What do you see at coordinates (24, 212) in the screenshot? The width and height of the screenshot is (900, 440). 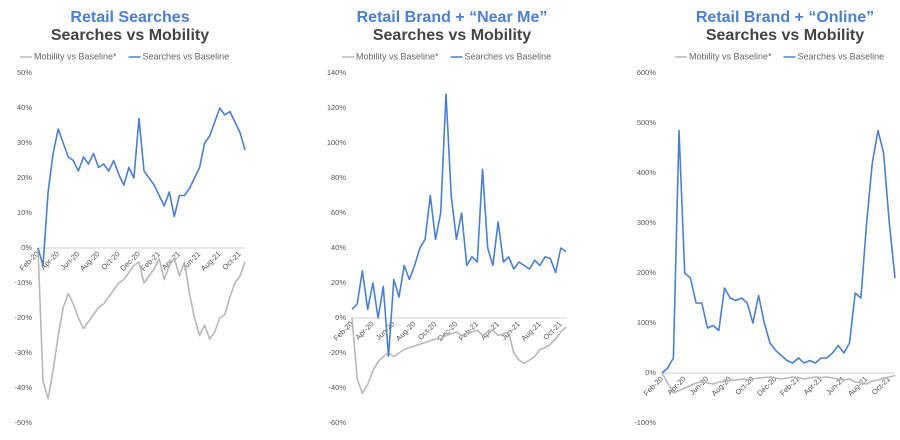 I see `y-tick-label: 10%` at bounding box center [24, 212].